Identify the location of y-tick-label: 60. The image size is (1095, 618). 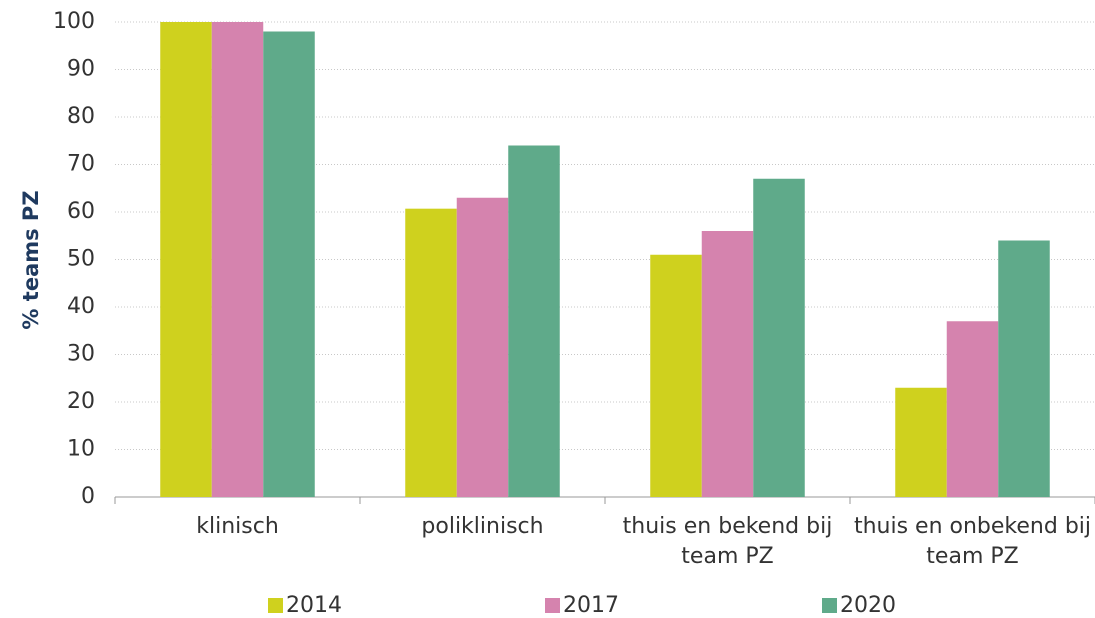
(81, 211).